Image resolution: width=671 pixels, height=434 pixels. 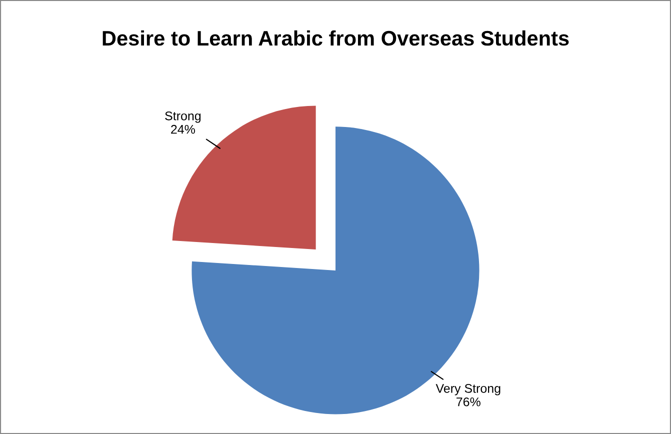 I want to click on data-label: 24%, so click(x=183, y=129).